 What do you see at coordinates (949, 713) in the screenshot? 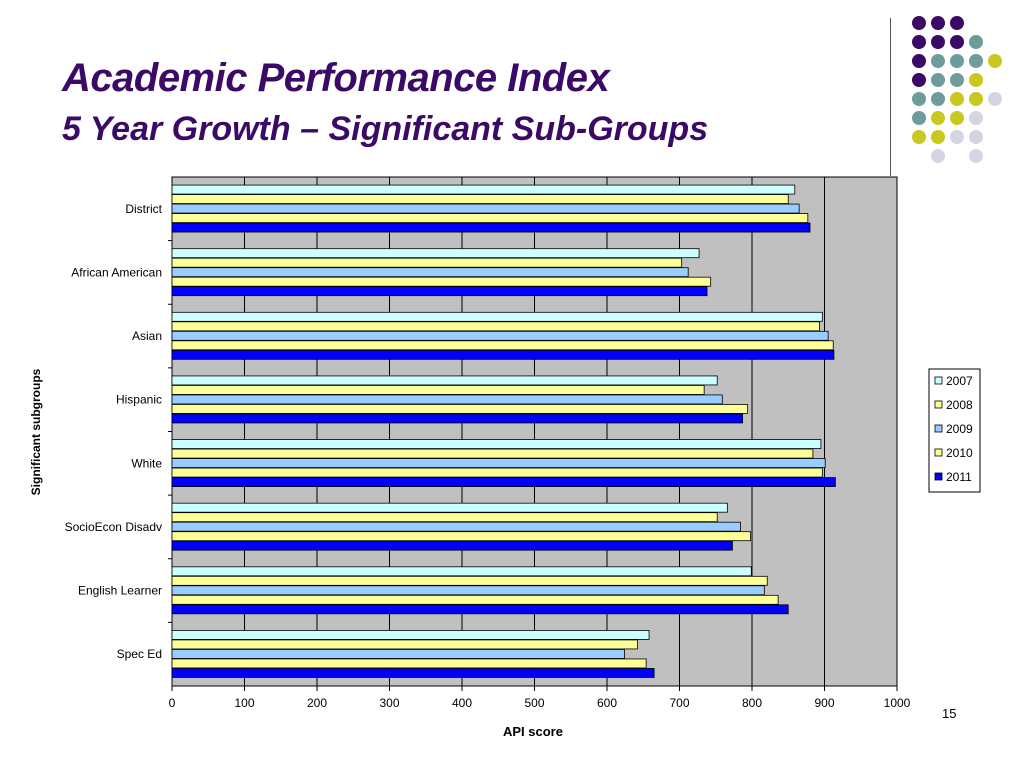
I see `page-number: 15` at bounding box center [949, 713].